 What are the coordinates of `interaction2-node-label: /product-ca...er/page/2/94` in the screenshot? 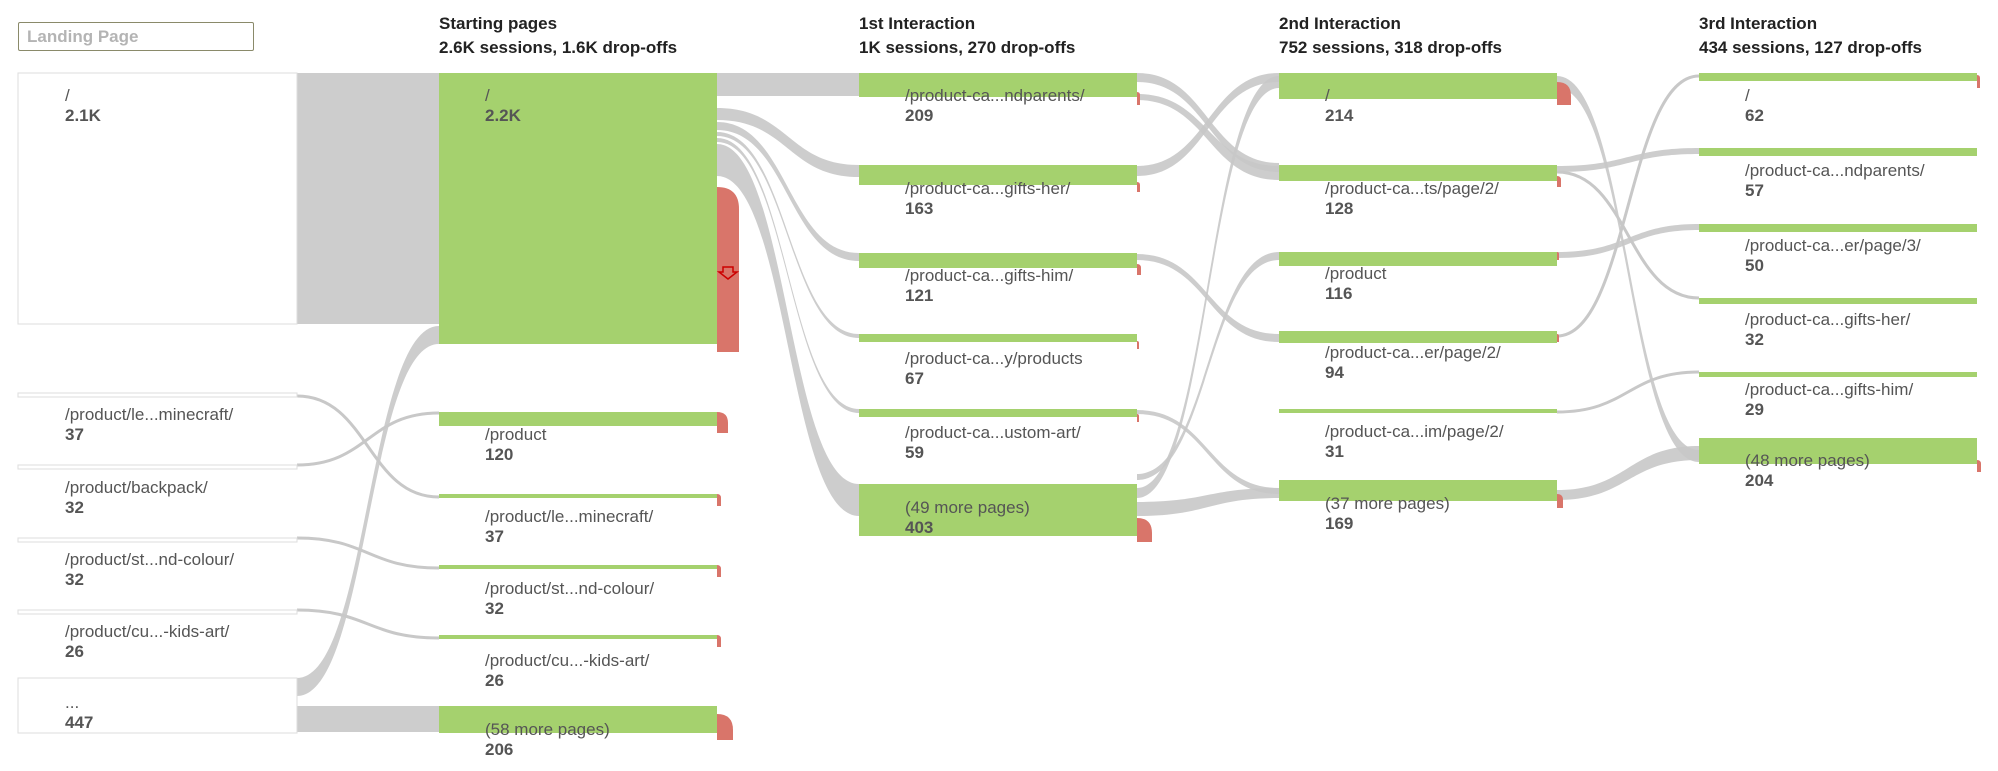 It's located at (1413, 363).